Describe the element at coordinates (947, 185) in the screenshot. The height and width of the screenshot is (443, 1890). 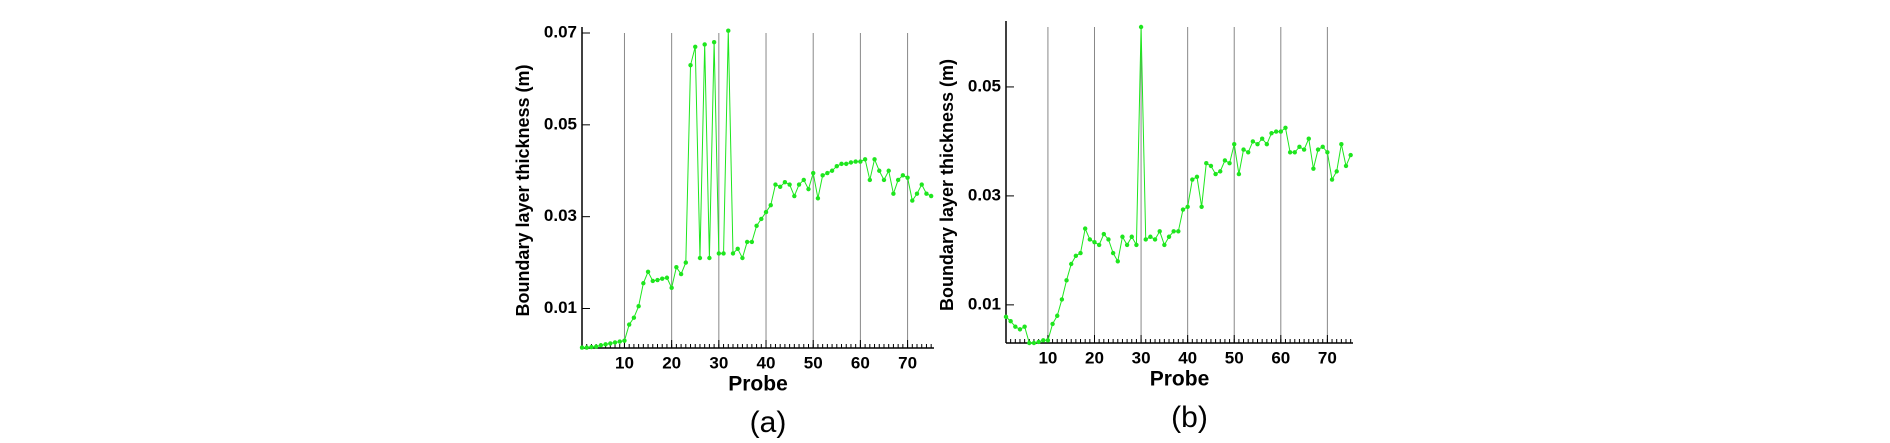
I see `y-axis-label: Boundary layer thickness (m)` at that location.